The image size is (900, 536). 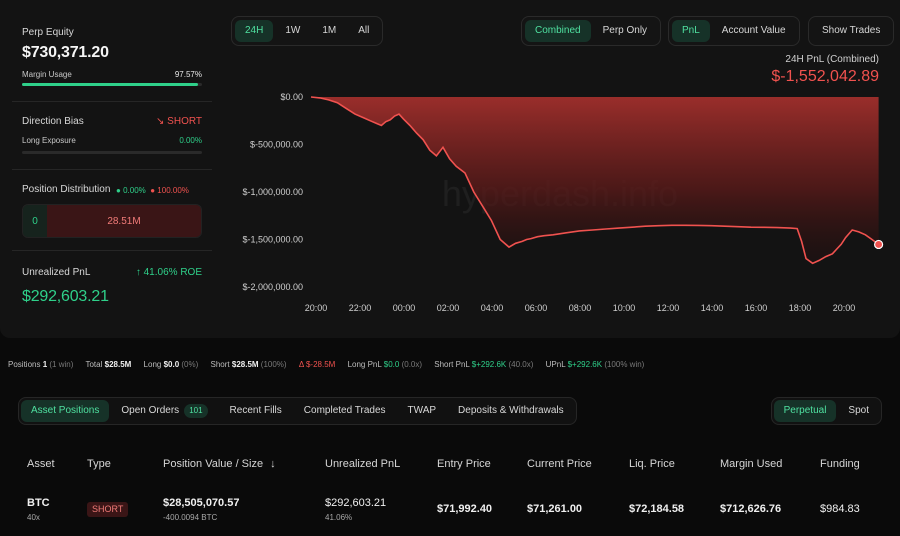 What do you see at coordinates (171, 364) in the screenshot?
I see `stat-long: Long $0.0 (0%)` at bounding box center [171, 364].